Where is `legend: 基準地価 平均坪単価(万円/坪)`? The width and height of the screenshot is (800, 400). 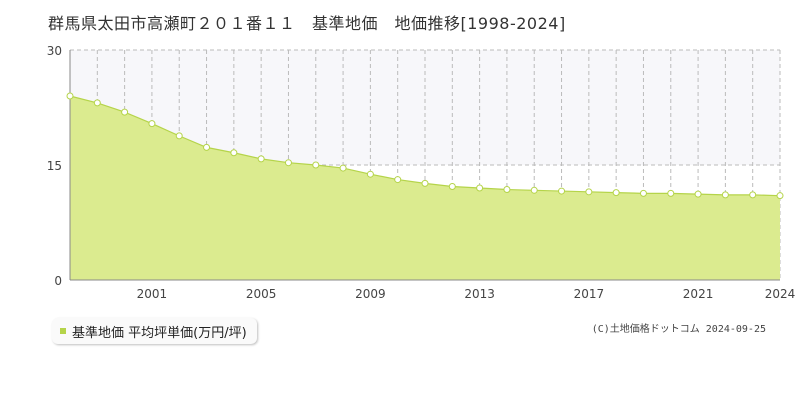
legend: 基準地価 平均坪単価(万円/坪) is located at coordinates (154, 331).